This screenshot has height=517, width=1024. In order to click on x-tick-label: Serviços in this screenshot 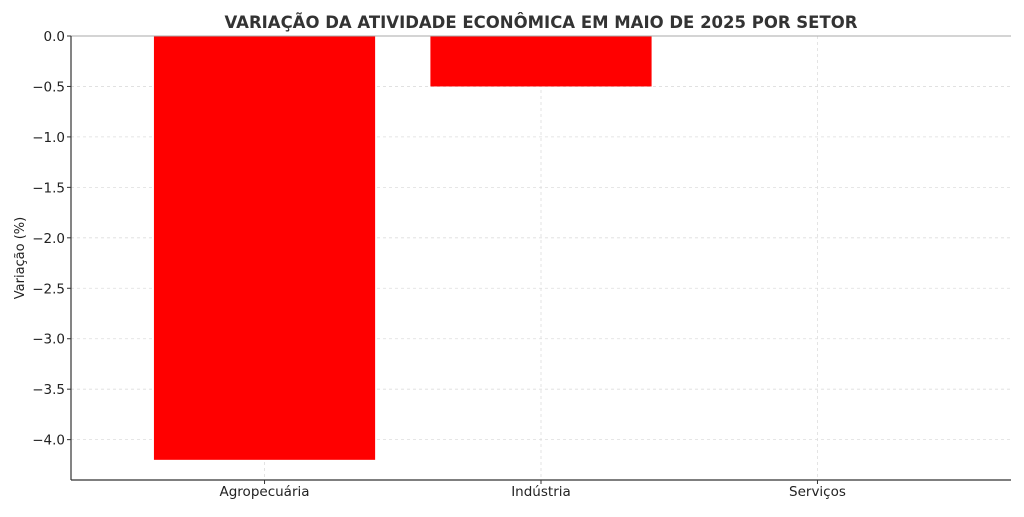, I will do `click(817, 492)`.